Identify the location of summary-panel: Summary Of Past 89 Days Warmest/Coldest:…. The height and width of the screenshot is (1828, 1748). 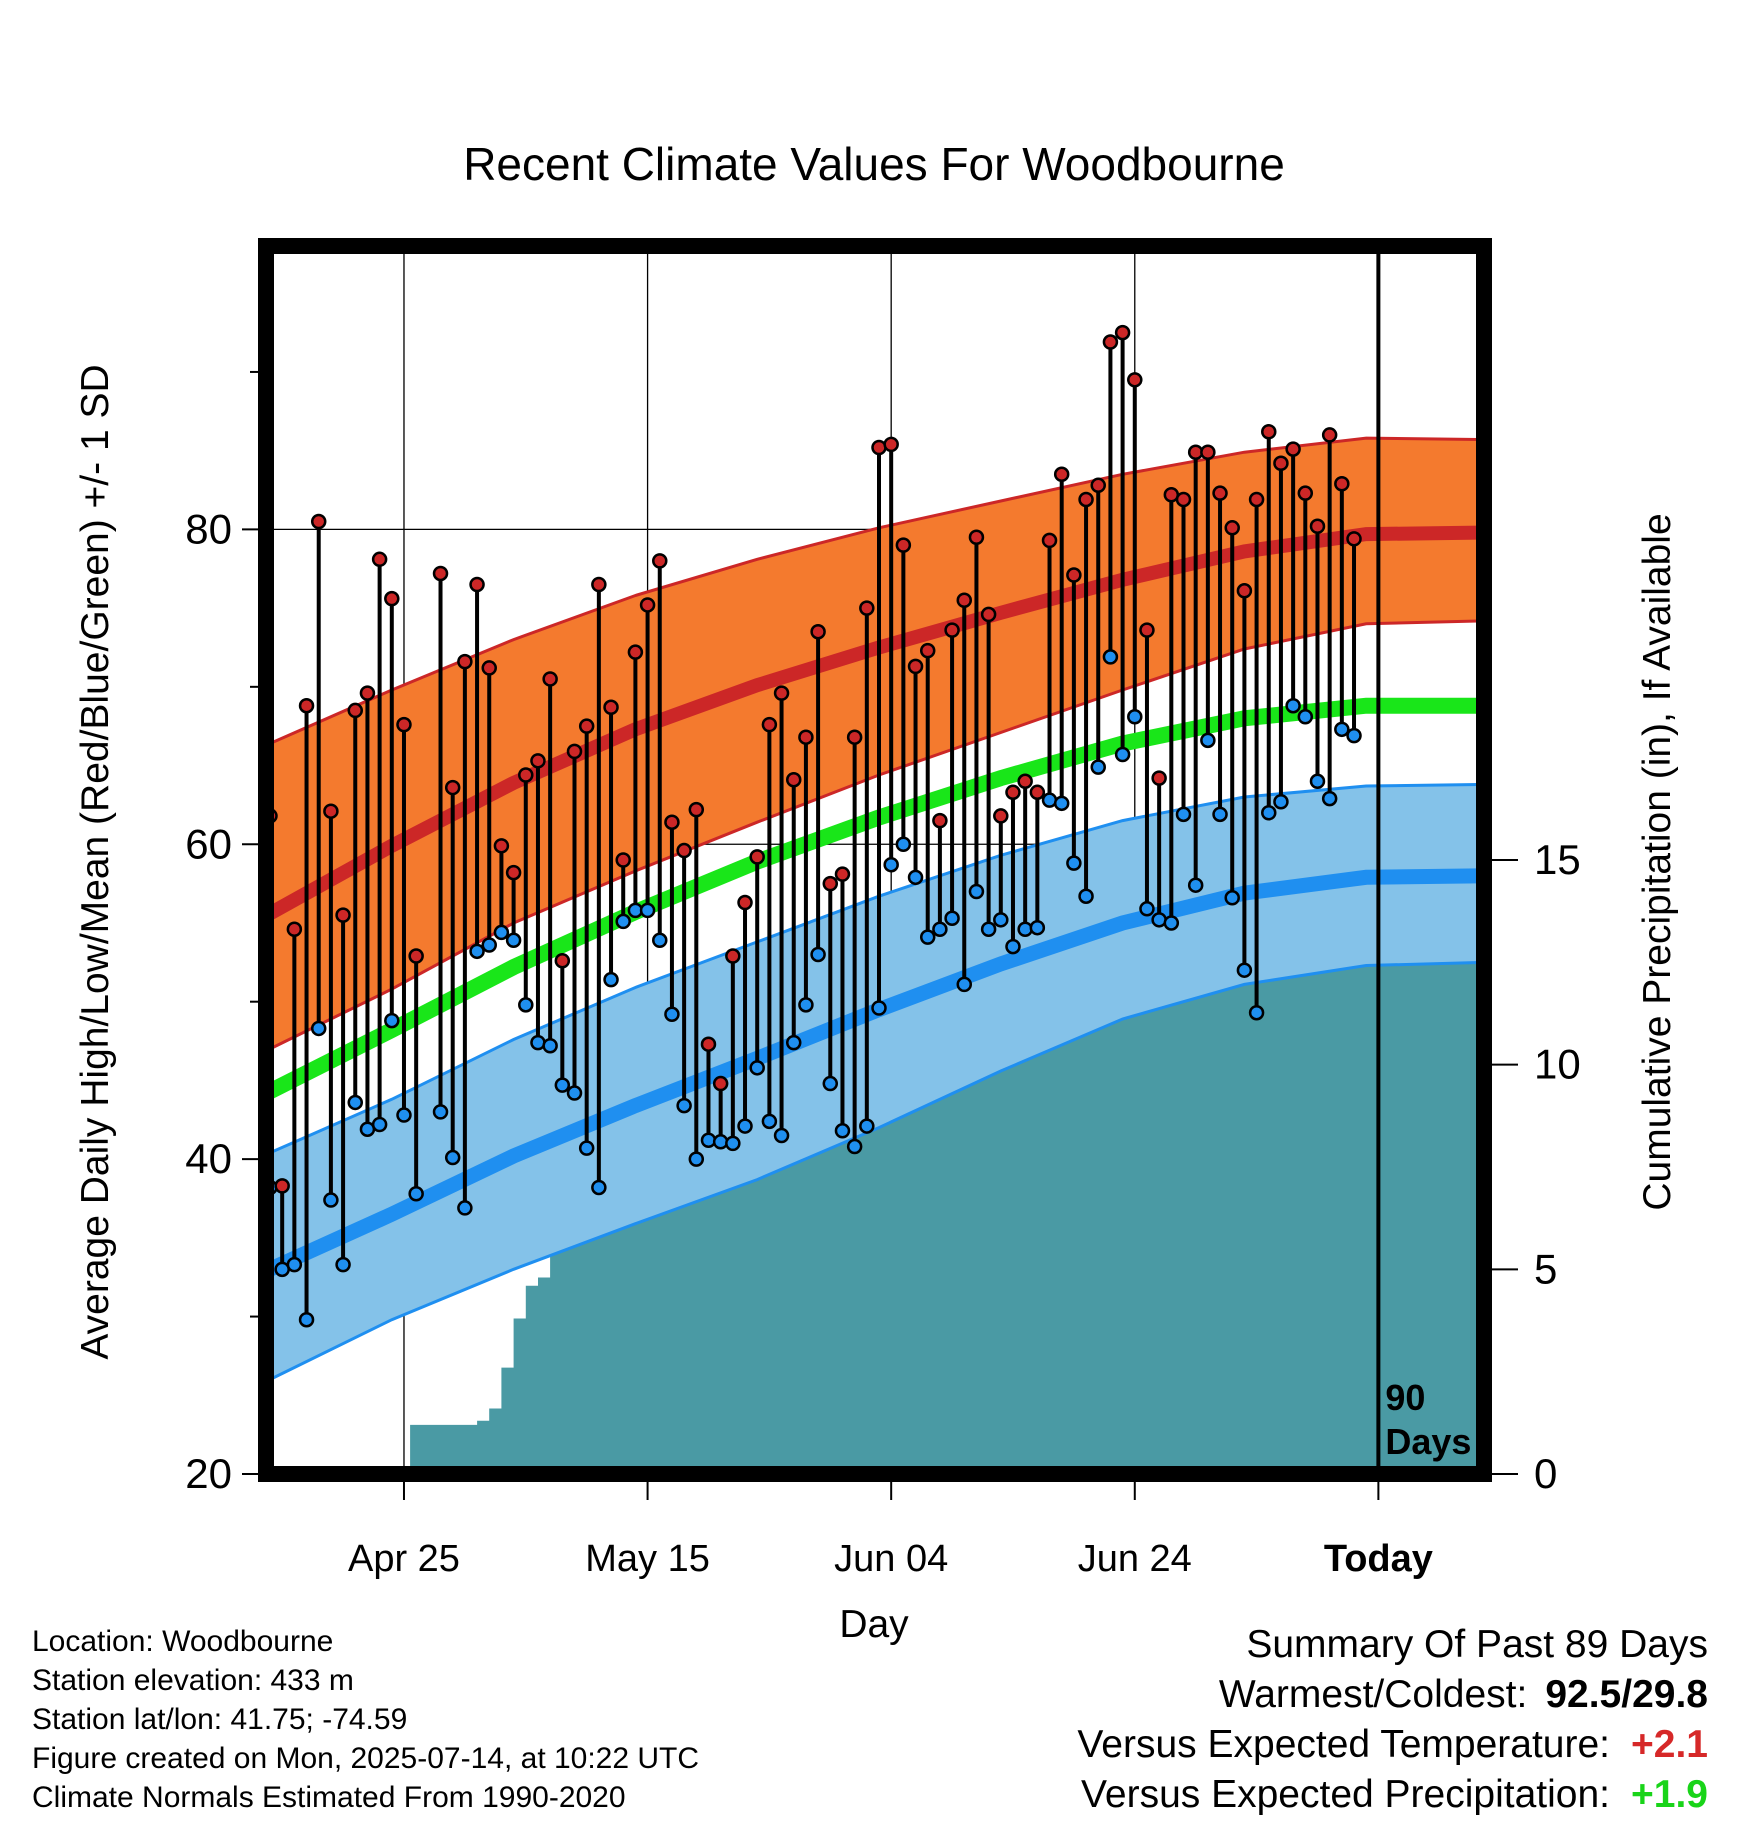
(1392, 1720).